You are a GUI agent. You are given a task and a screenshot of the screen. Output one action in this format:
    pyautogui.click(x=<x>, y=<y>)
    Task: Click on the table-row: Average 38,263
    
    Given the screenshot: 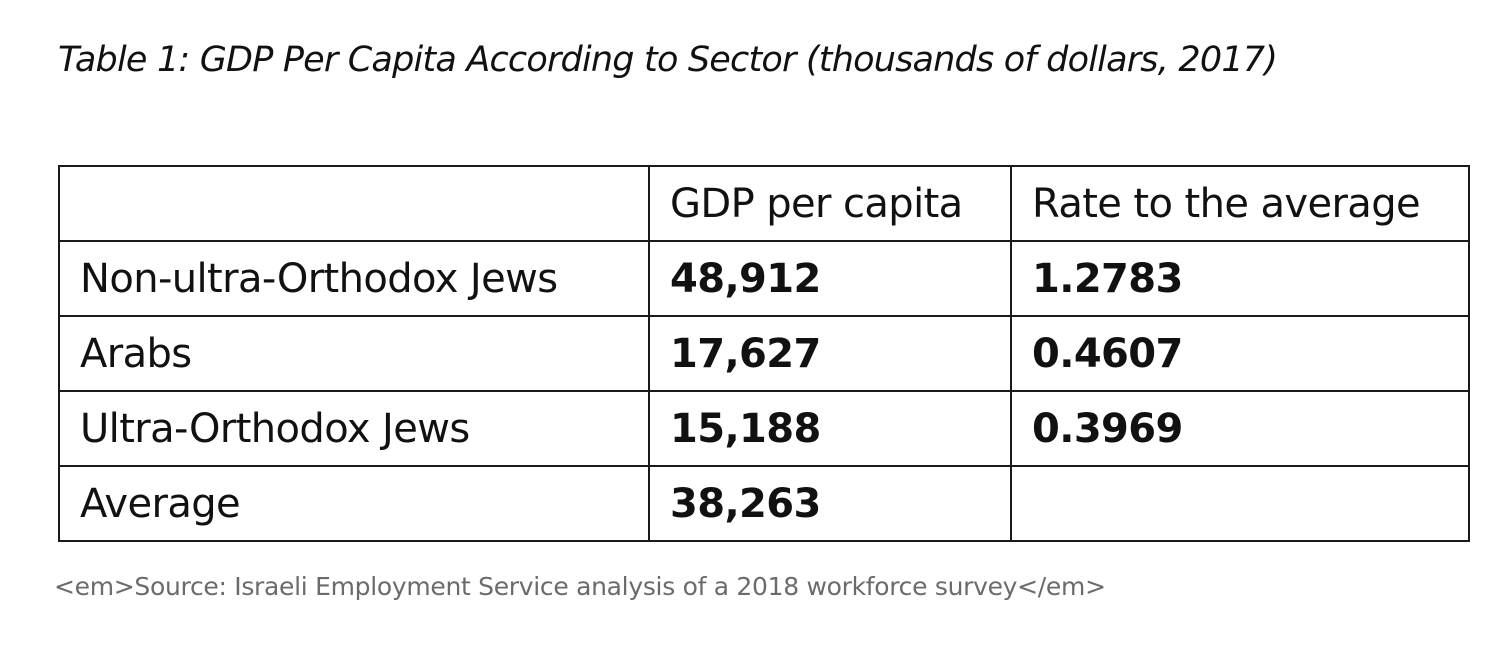 What is the action you would take?
    pyautogui.click(x=764, y=503)
    